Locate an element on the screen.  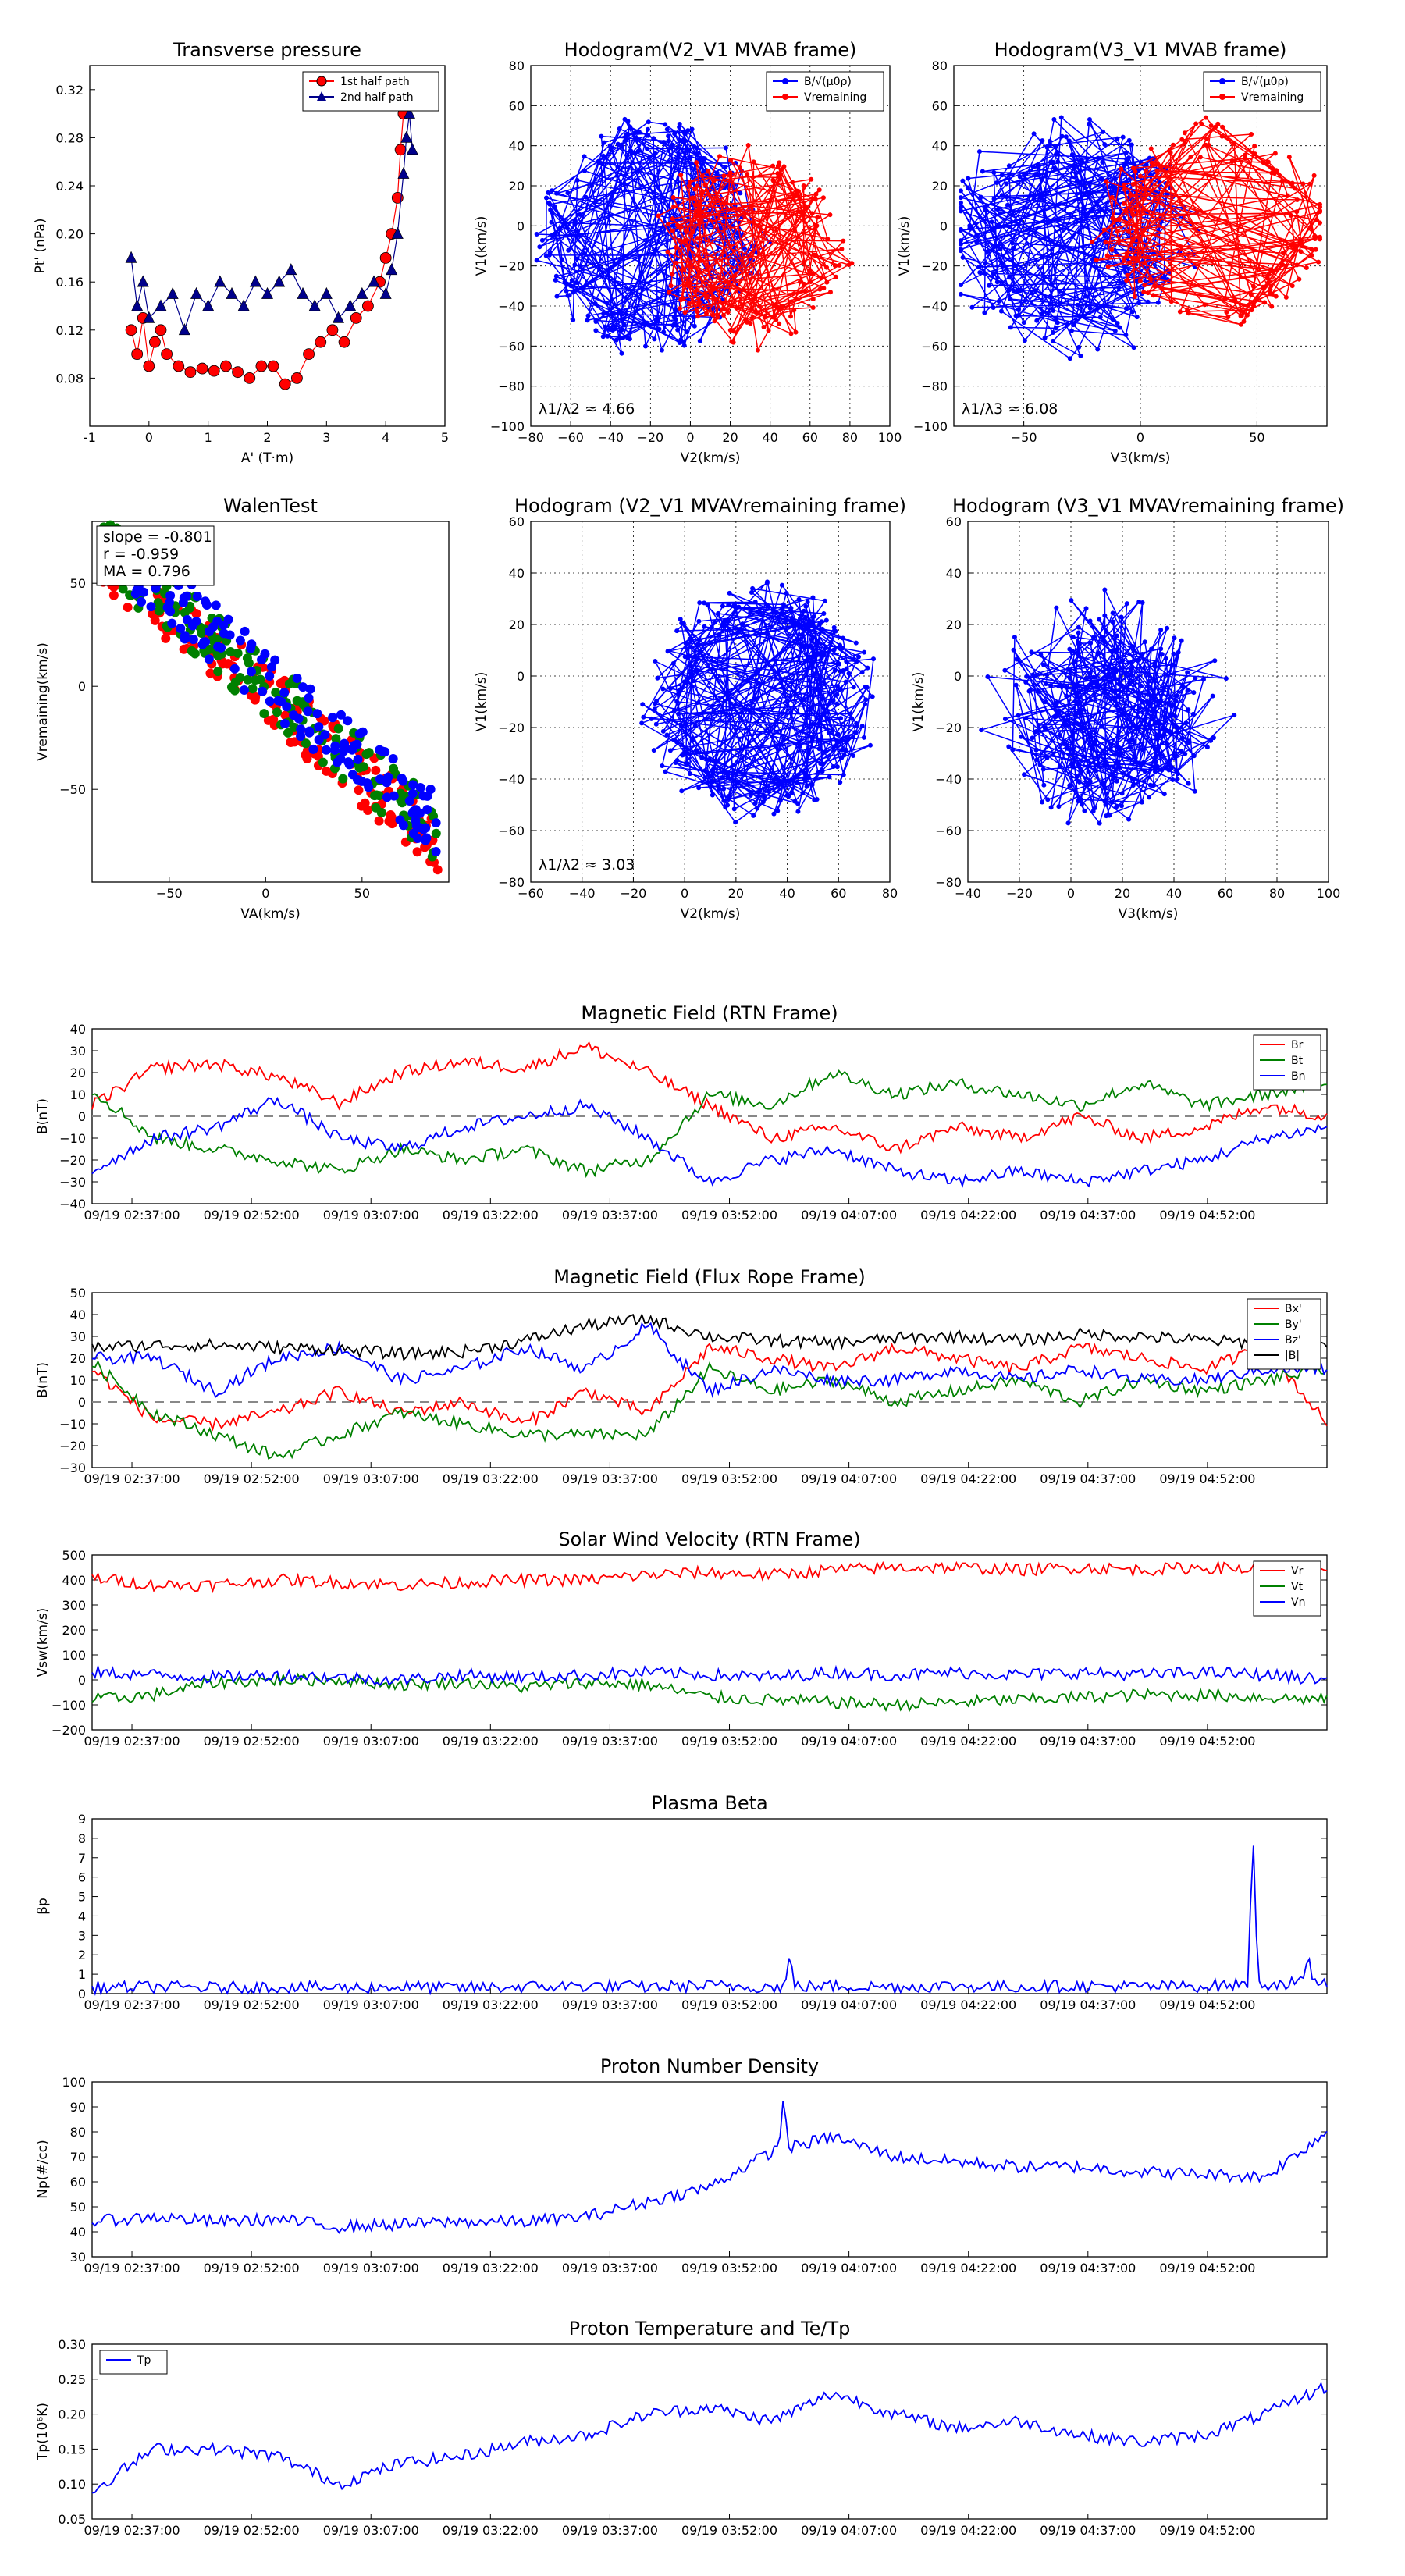
walen_test-ytick-label: 50 is located at coordinates (78, 583).